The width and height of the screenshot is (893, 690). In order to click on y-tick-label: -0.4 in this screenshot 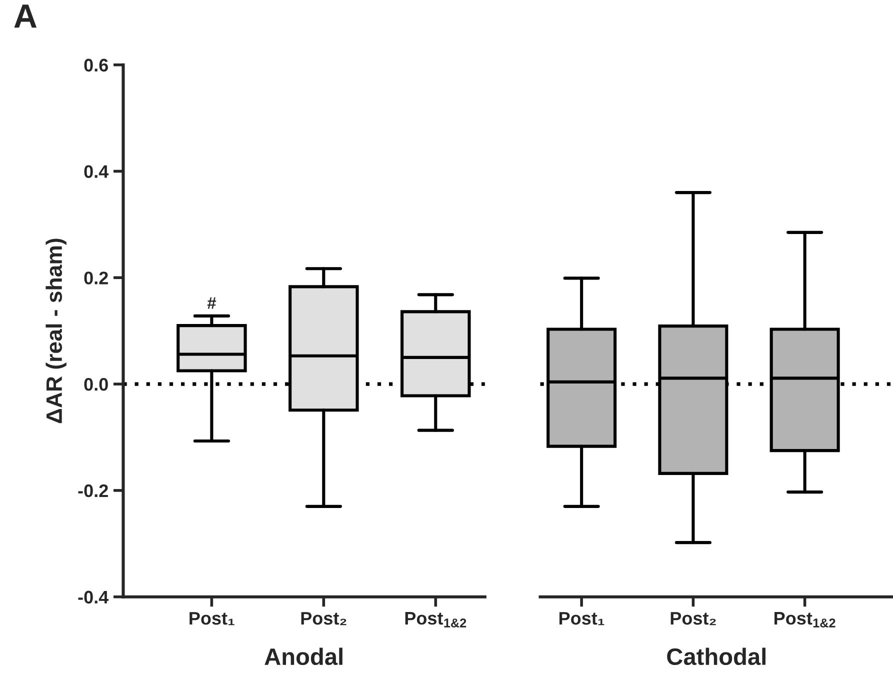, I will do `click(93, 597)`.